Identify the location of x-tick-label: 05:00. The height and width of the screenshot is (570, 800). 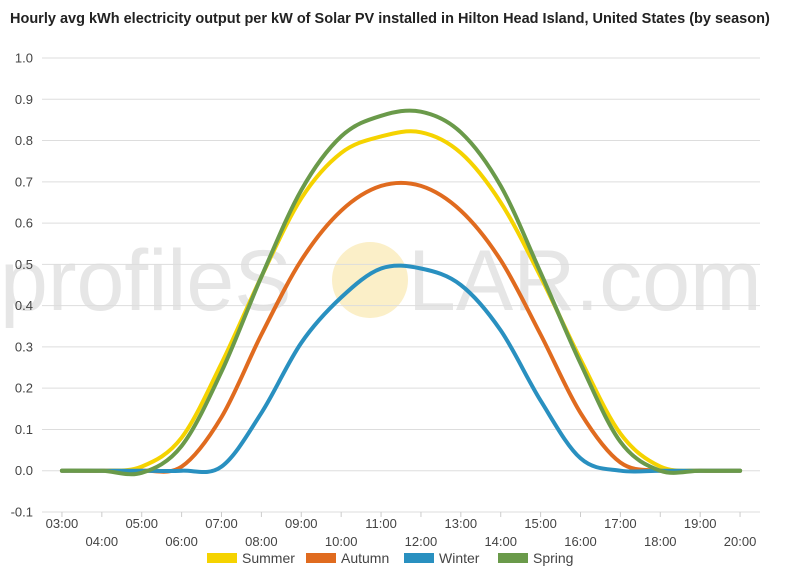
(141, 523).